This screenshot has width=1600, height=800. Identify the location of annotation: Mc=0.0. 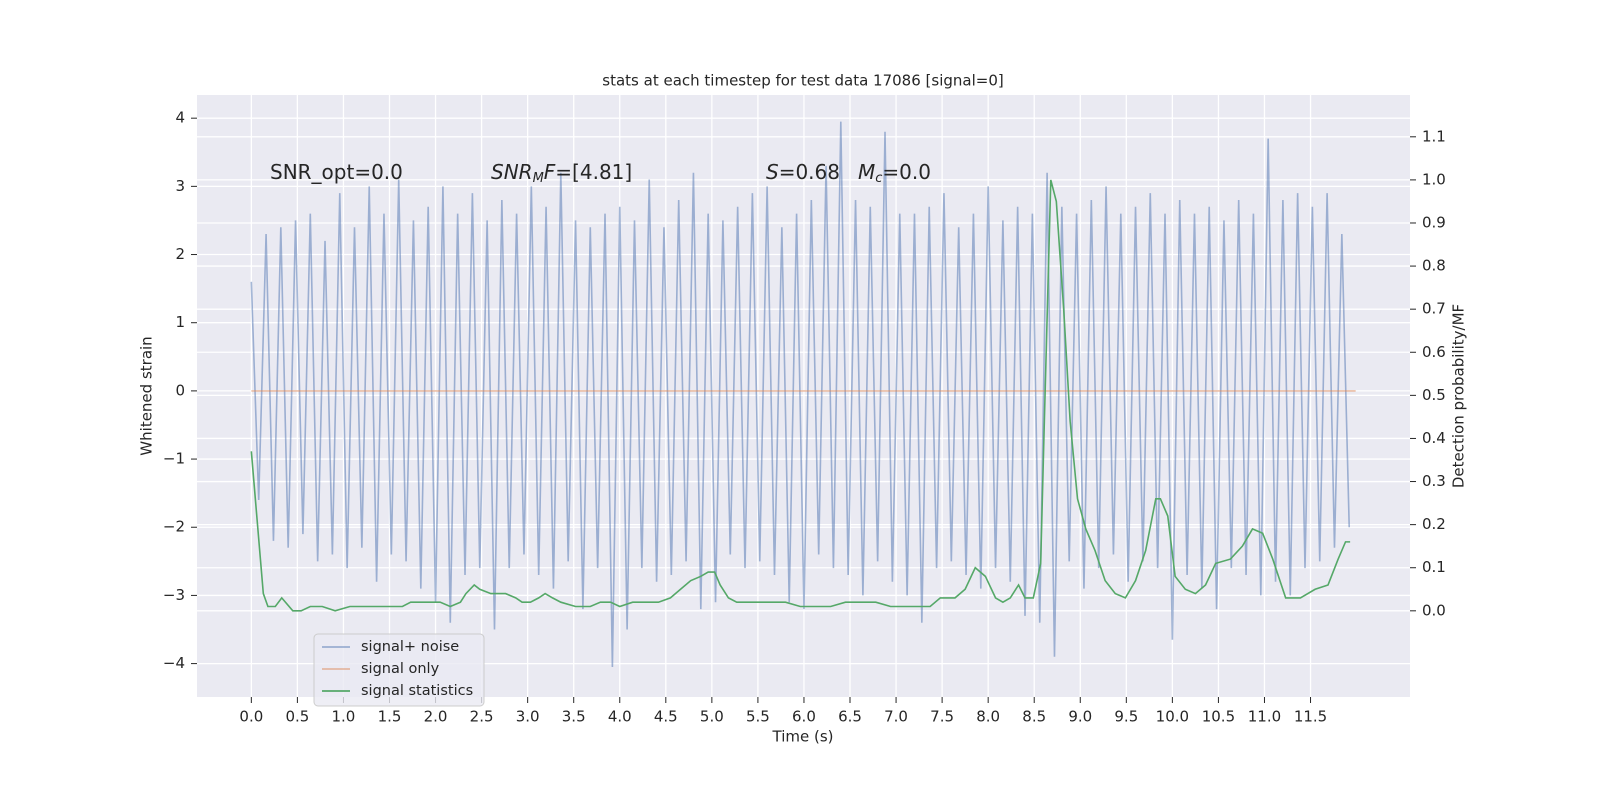
(894, 173).